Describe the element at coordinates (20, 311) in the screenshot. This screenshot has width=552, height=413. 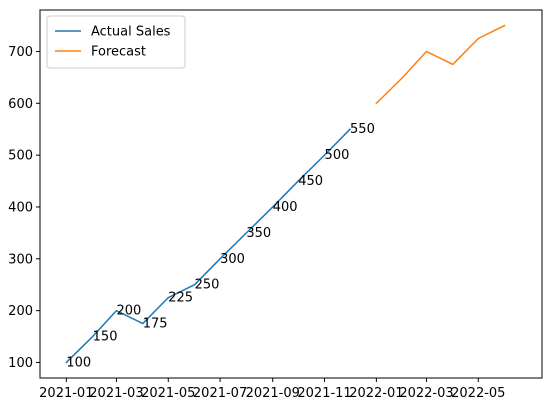
I see `y-tick-label: 200` at that location.